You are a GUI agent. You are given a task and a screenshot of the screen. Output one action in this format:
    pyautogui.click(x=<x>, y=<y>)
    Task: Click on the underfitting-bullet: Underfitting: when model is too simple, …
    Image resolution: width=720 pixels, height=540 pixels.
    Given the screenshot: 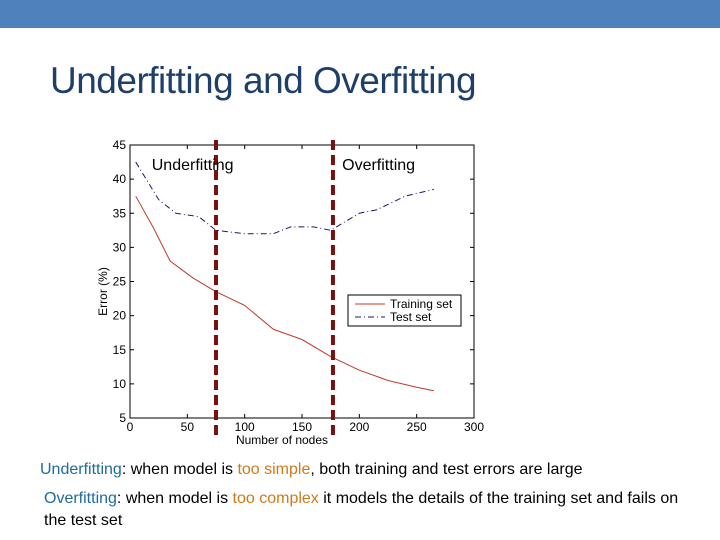 What is the action you would take?
    pyautogui.click(x=375, y=470)
    